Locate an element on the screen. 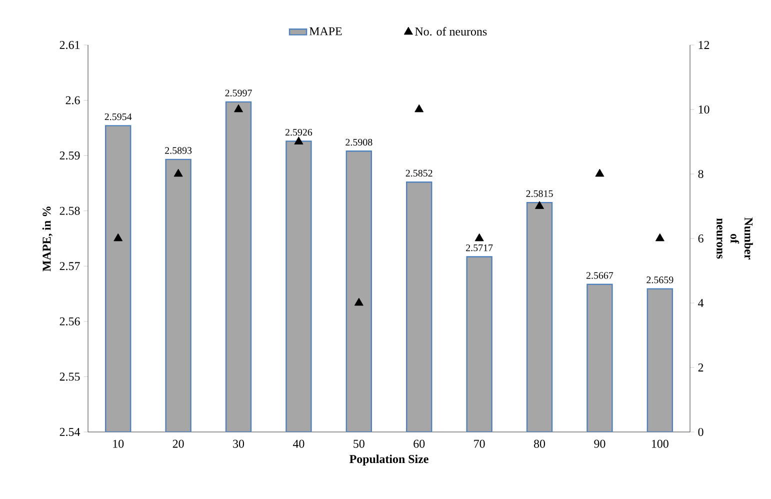  y2-tick-label: 4 is located at coordinates (701, 303).